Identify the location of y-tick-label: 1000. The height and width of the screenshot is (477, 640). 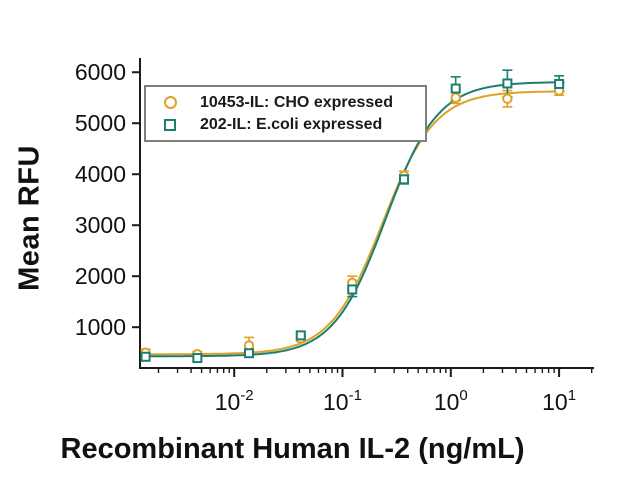
(100, 327).